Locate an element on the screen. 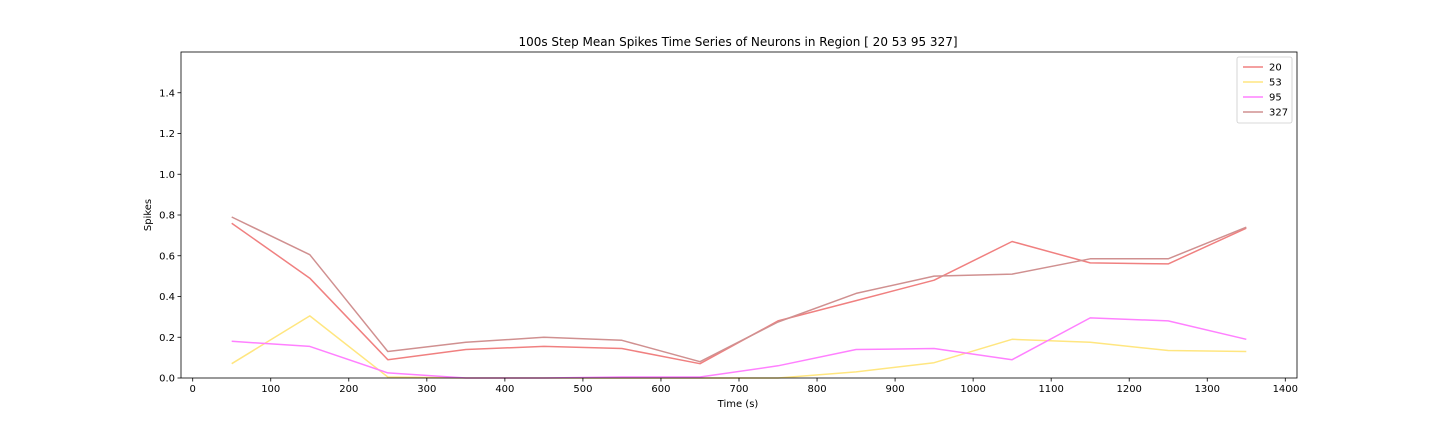 This screenshot has height=432, width=1440. x-tick-label: 1000 is located at coordinates (972, 389).